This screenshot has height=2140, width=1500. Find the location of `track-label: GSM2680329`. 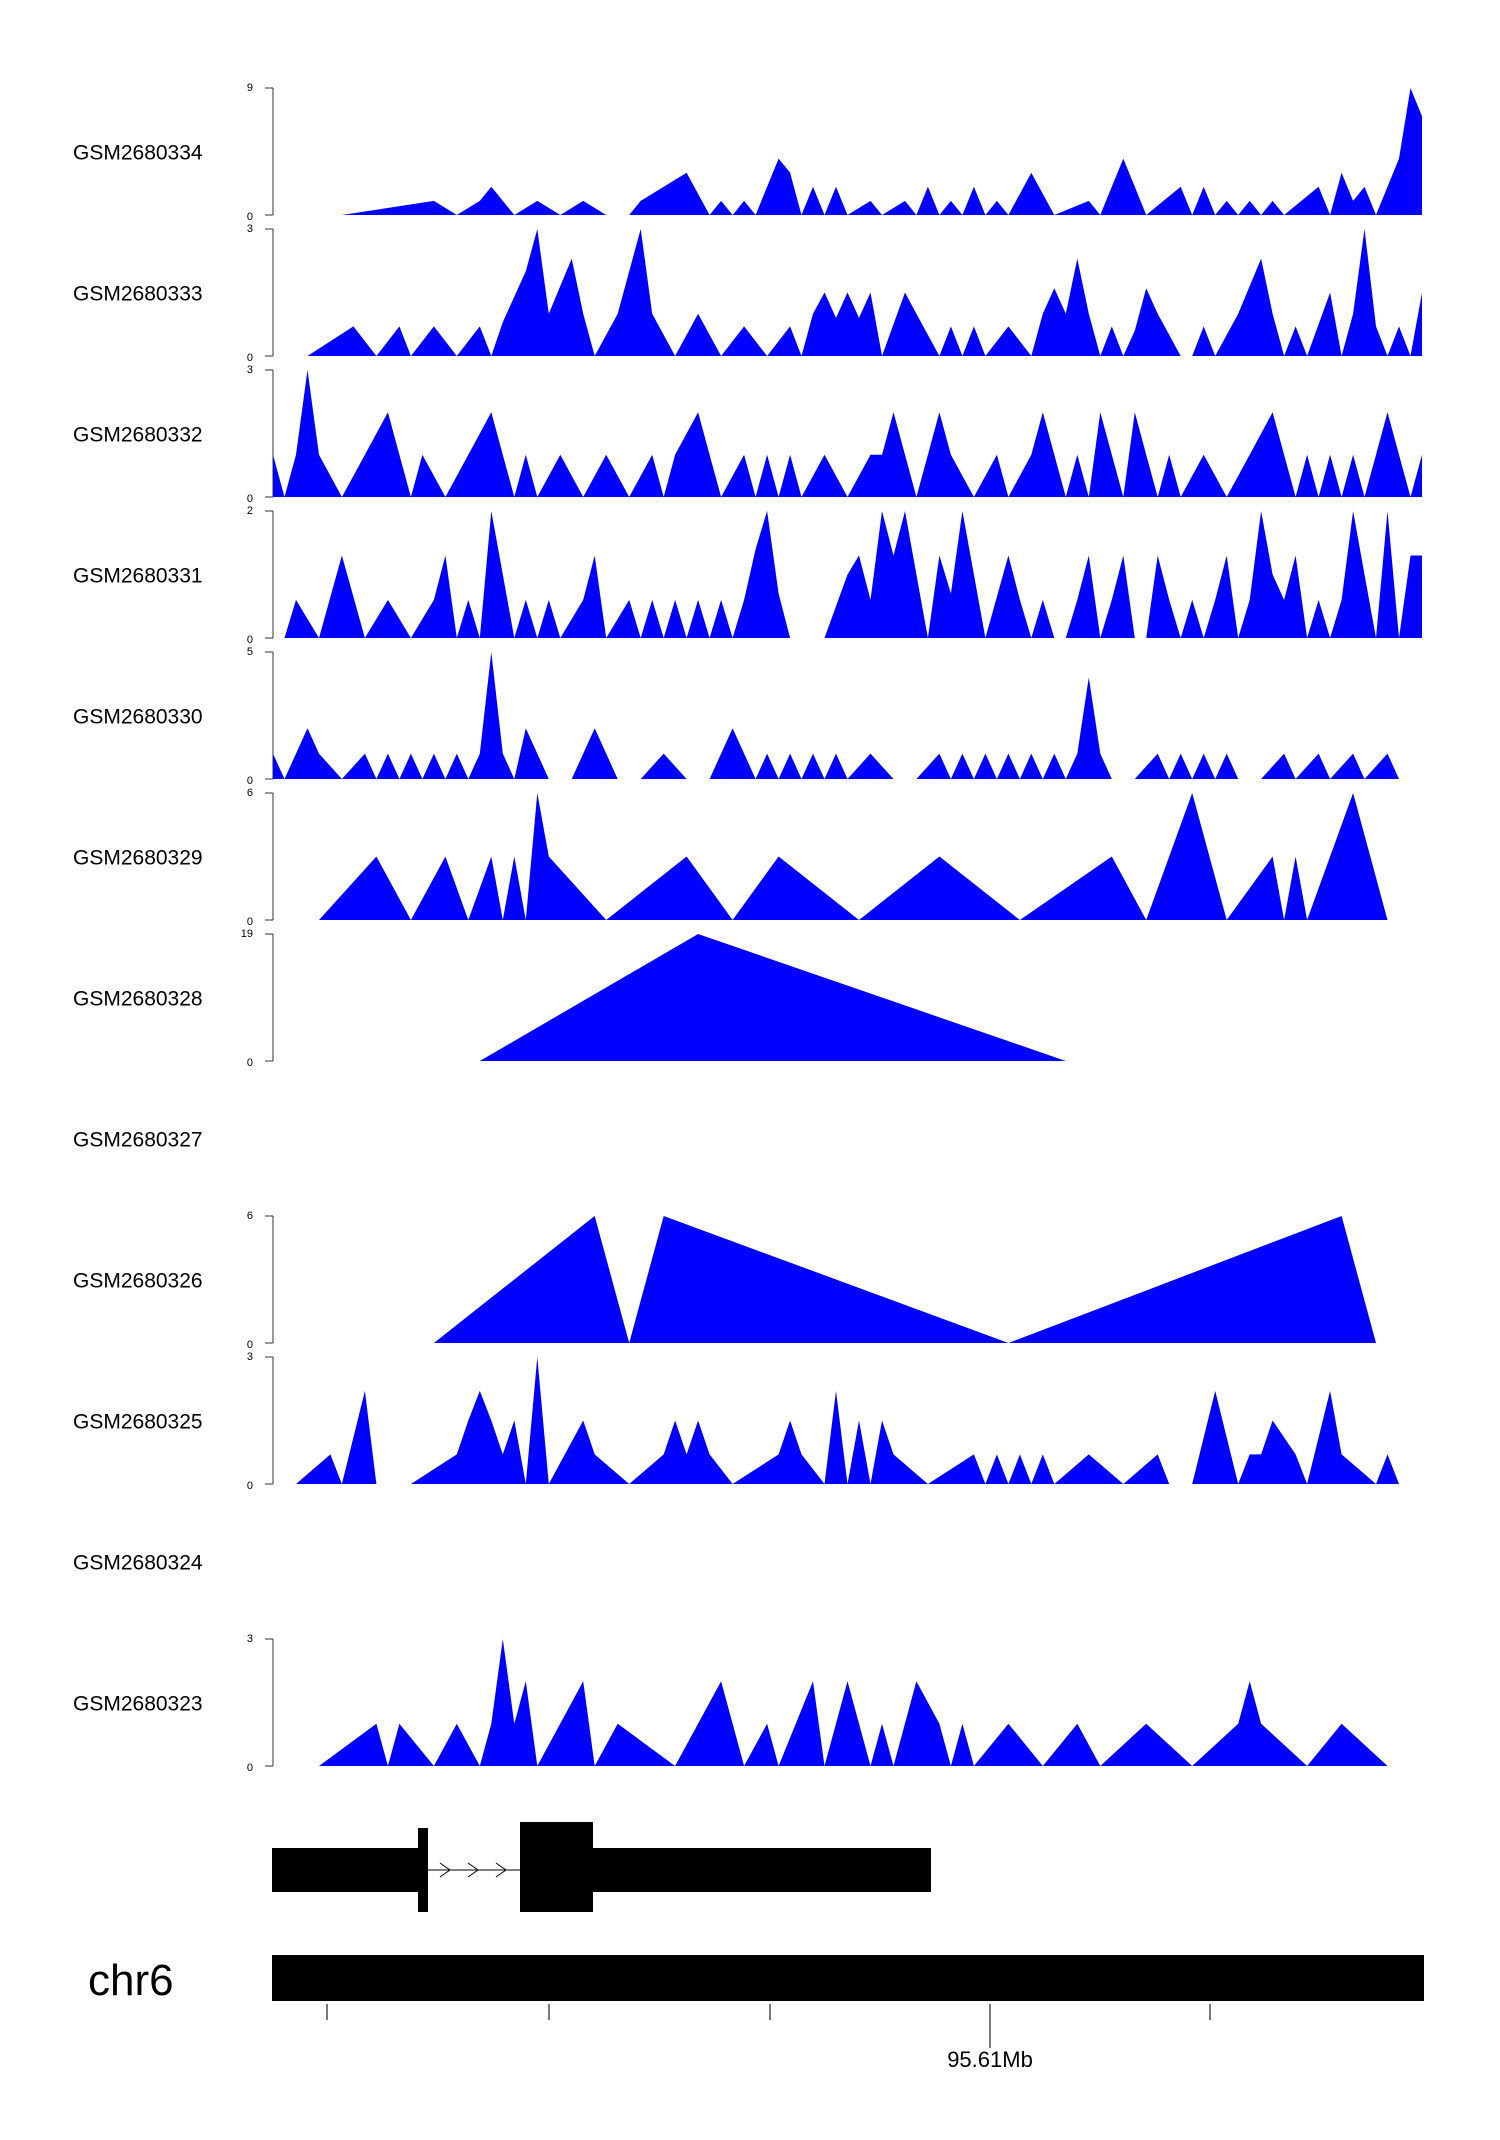

track-label: GSM2680329 is located at coordinates (138, 858).